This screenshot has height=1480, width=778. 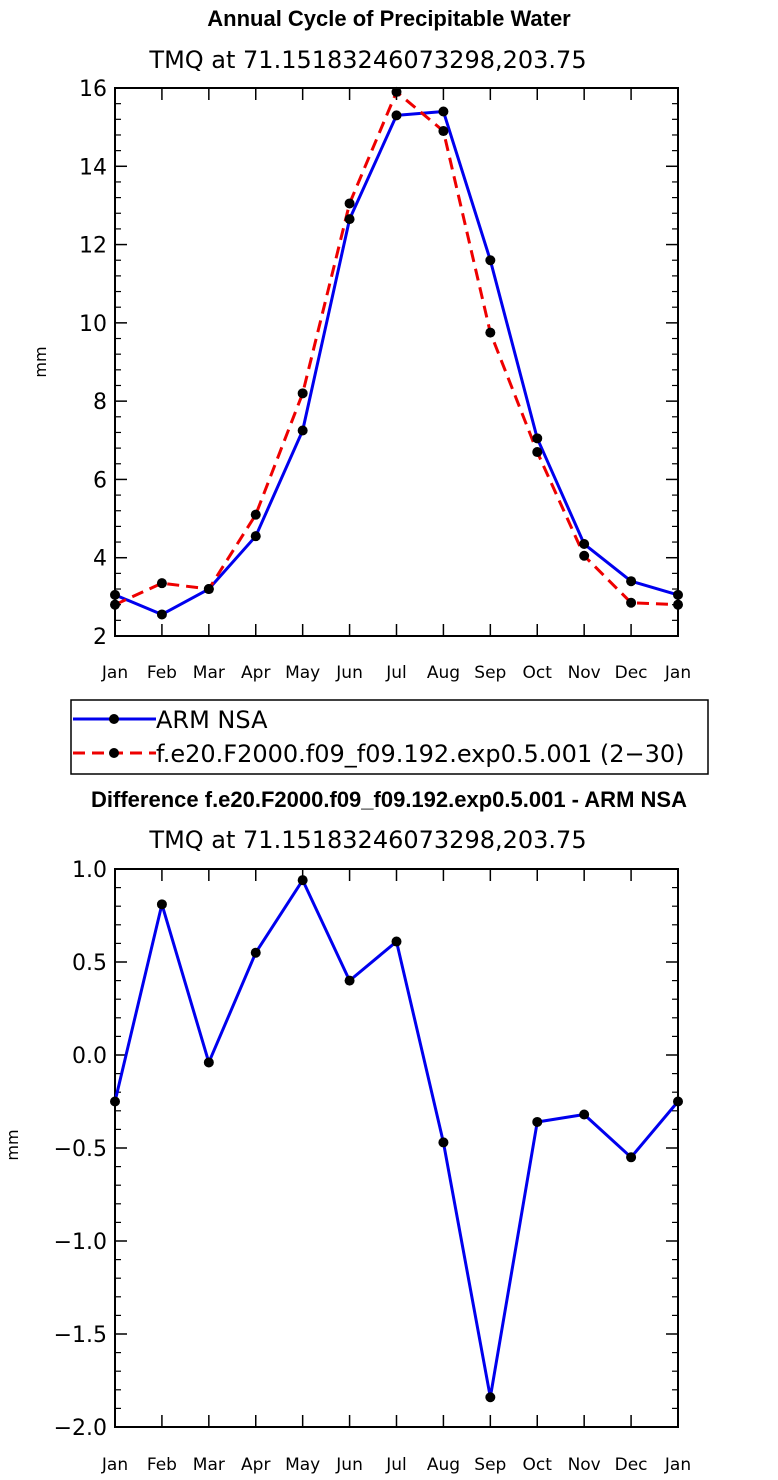 What do you see at coordinates (93, 89) in the screenshot?
I see `y-tick-label: 16` at bounding box center [93, 89].